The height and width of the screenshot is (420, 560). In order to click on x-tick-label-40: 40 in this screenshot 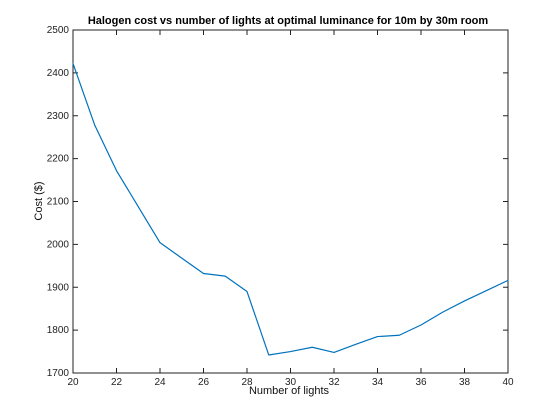, I will do `click(508, 382)`.